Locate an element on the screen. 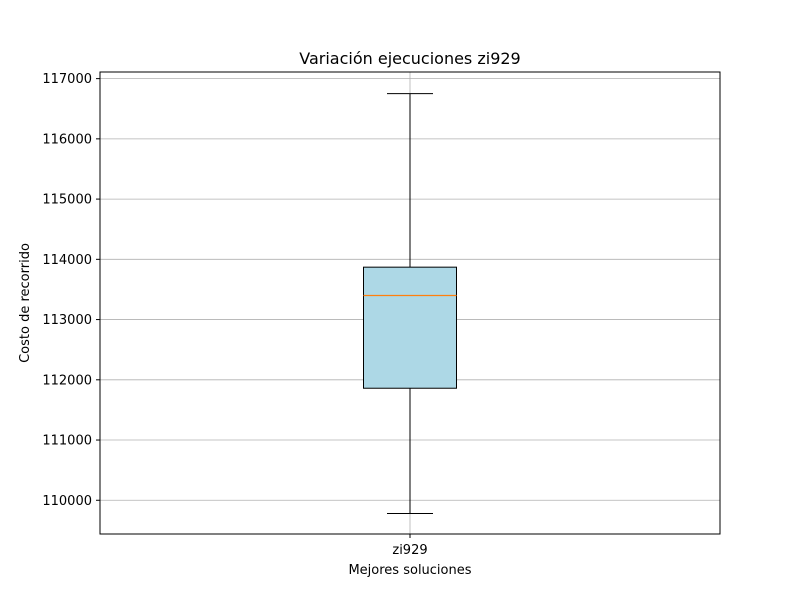 This screenshot has height=600, width=800. y-tick-label: 113000 is located at coordinates (67, 320).